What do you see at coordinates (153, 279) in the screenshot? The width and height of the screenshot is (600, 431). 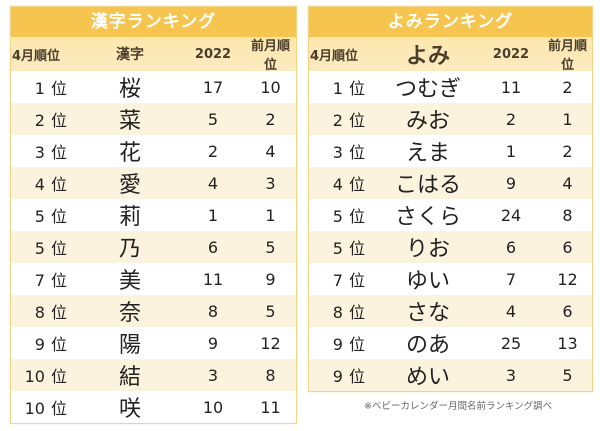 I see `table-row: 7 位 美 11 9` at bounding box center [153, 279].